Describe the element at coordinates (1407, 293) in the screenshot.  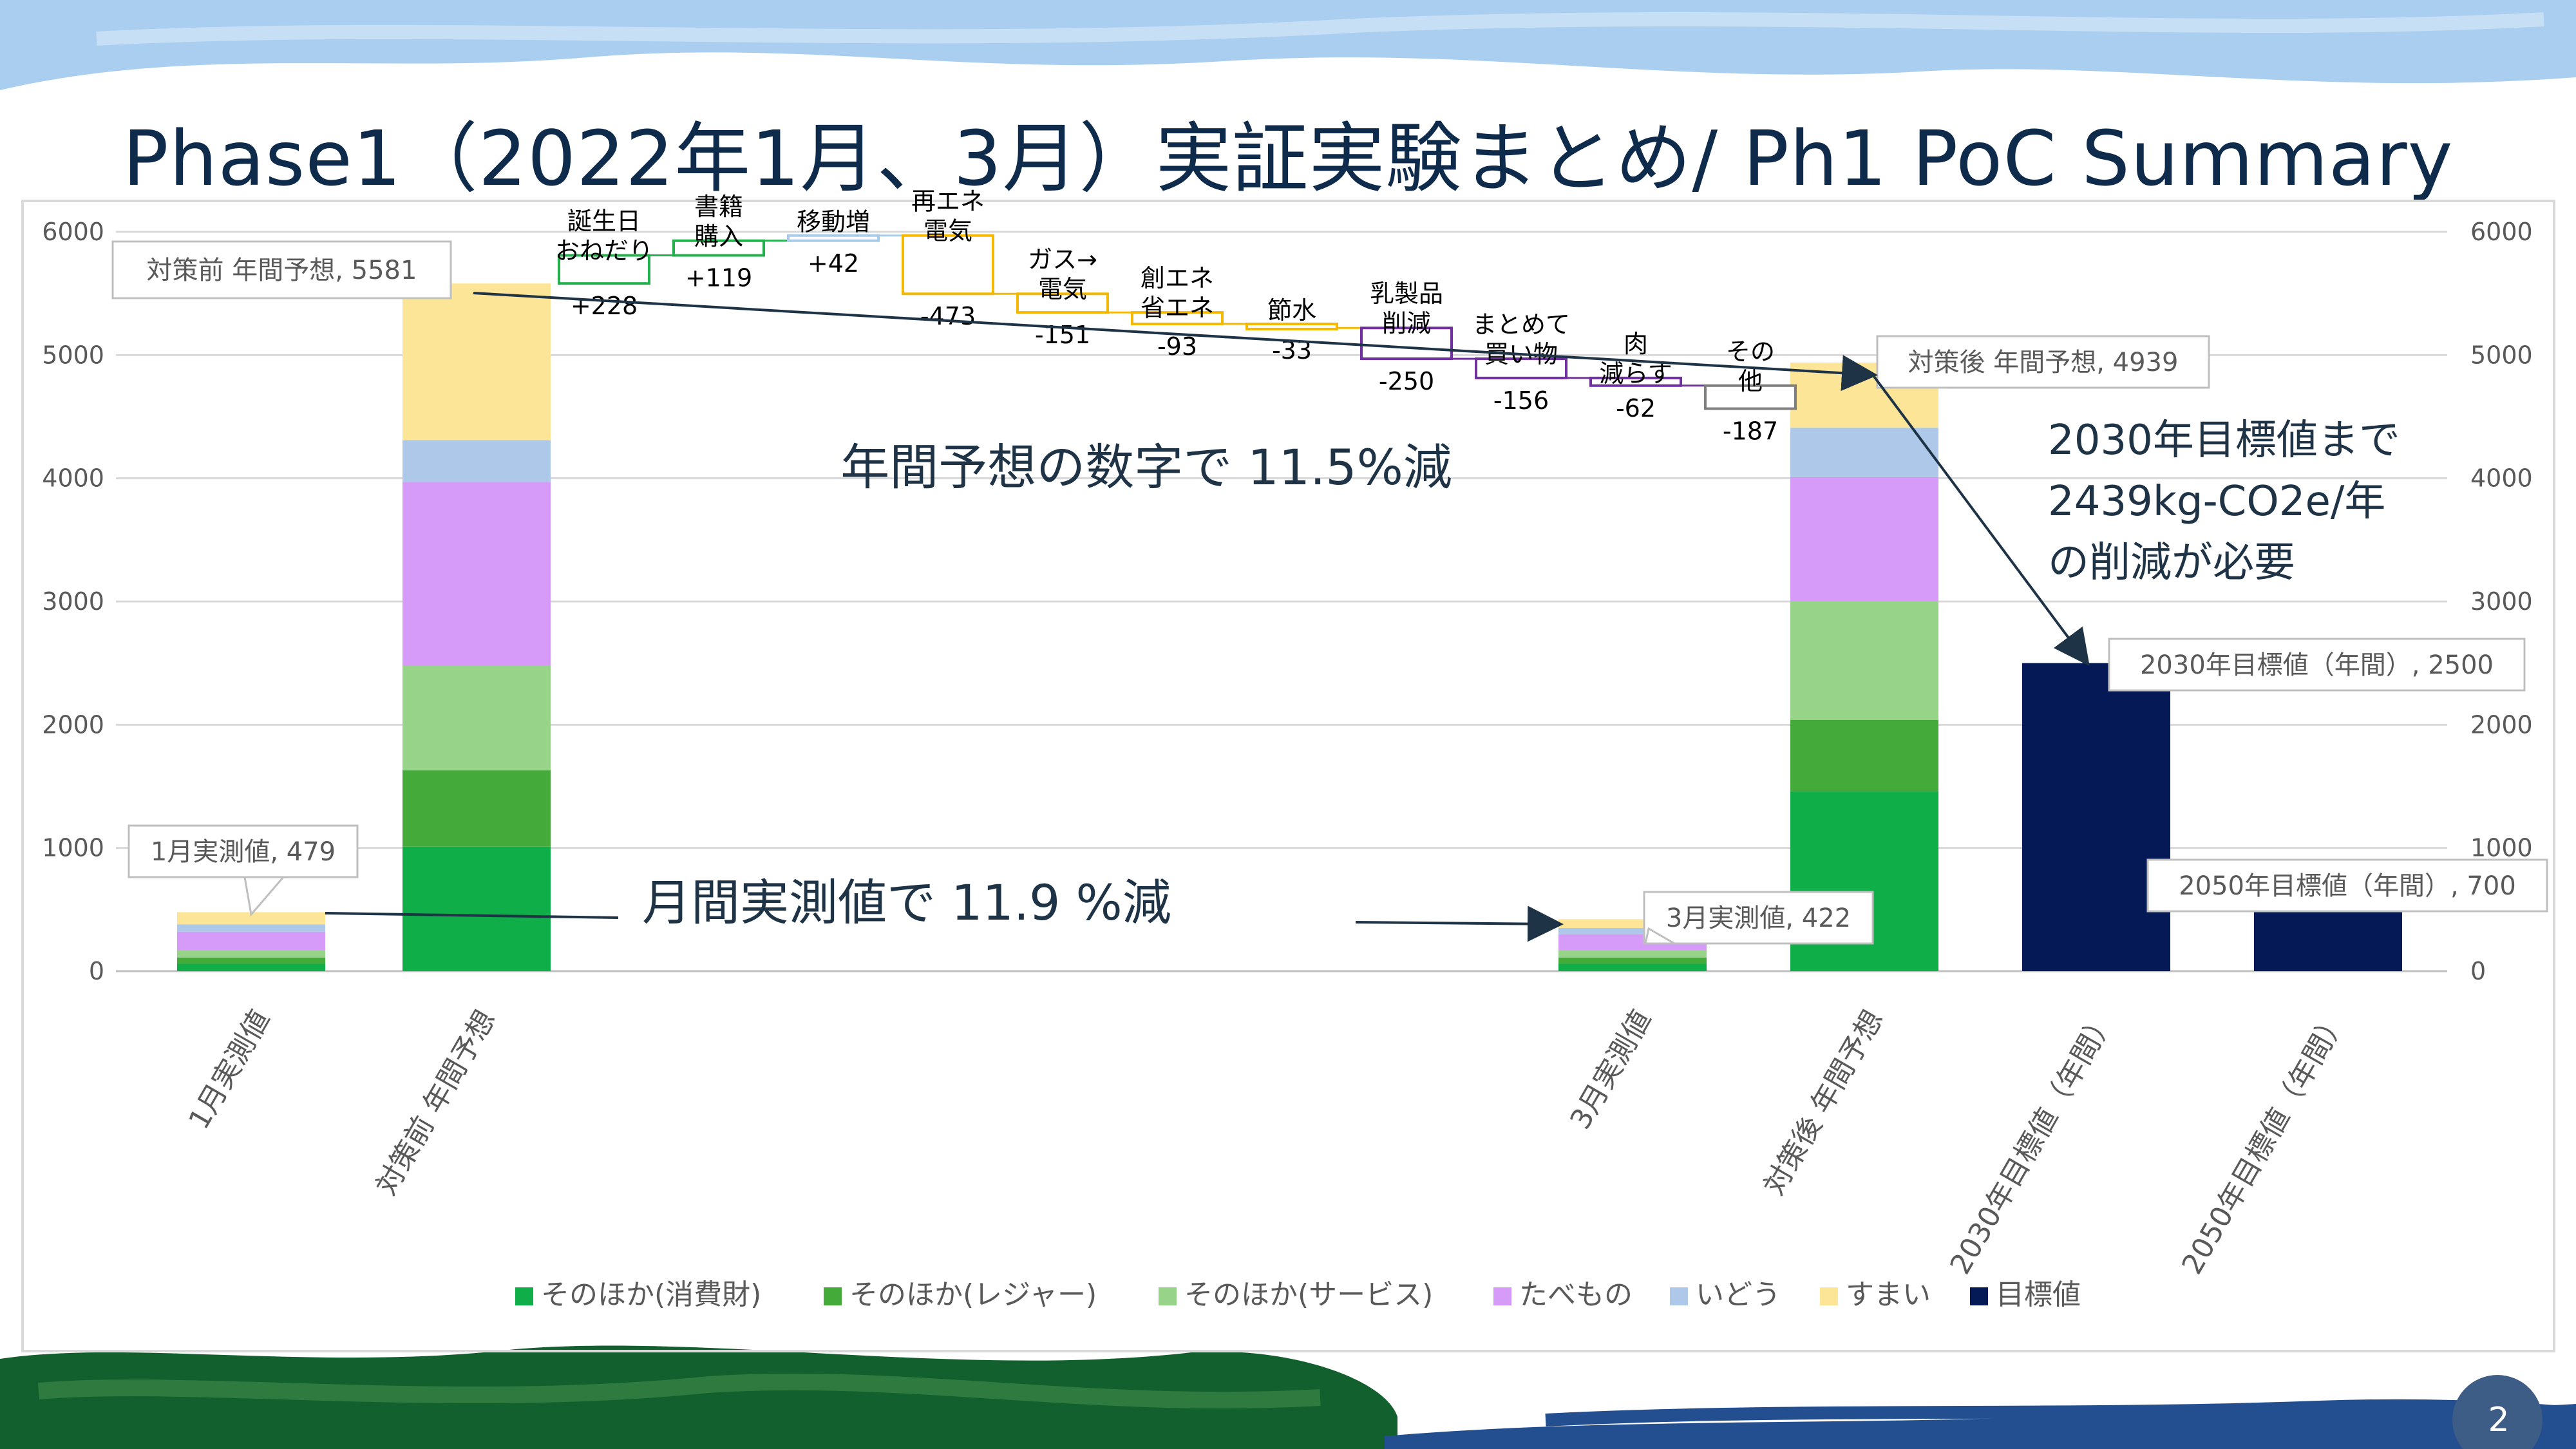
I see `waterfall-label: 乳製品` at that location.